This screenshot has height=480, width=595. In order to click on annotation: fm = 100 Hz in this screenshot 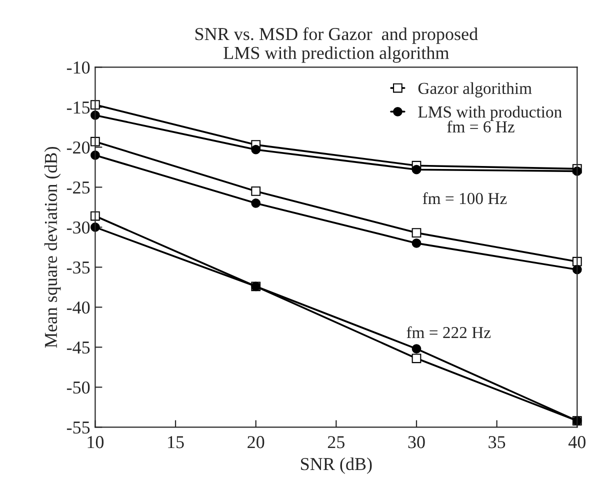, I will do `click(464, 198)`.